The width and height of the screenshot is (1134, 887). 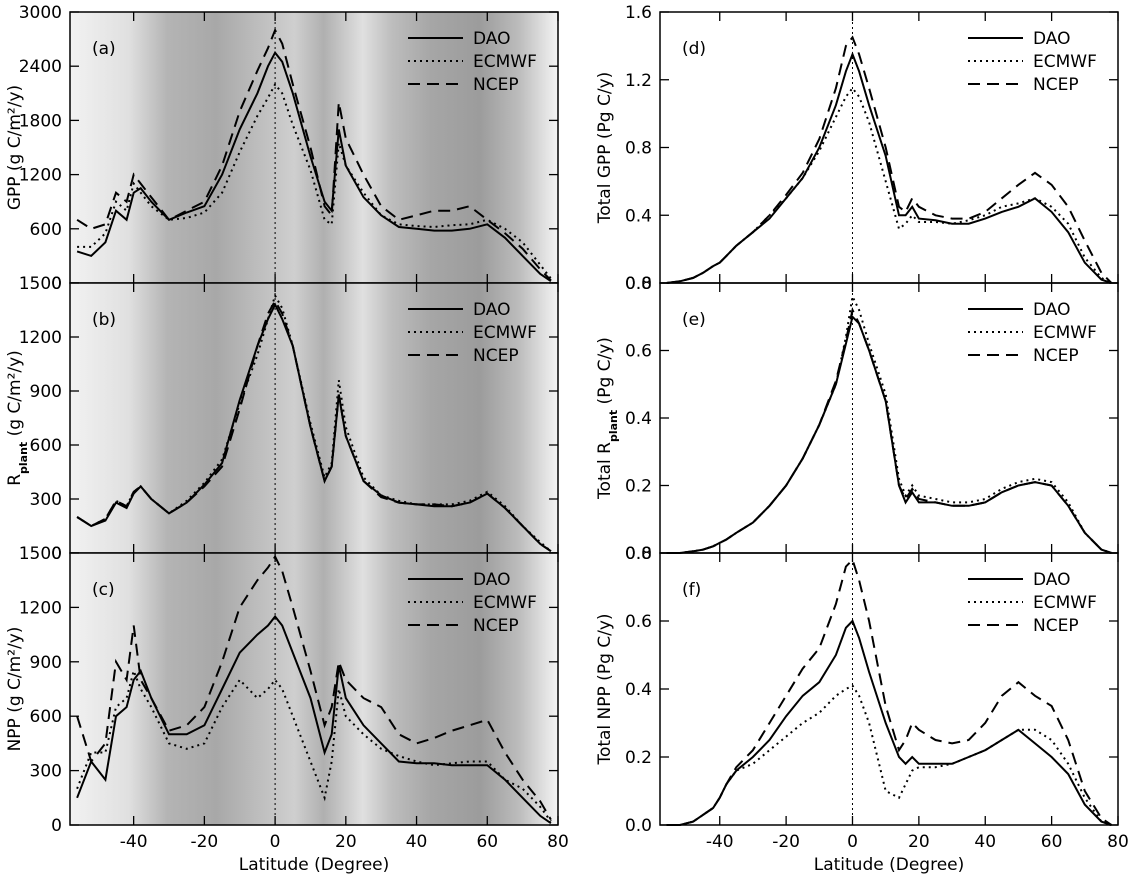 I want to click on y-tick-label: 1.6, so click(x=638, y=13).